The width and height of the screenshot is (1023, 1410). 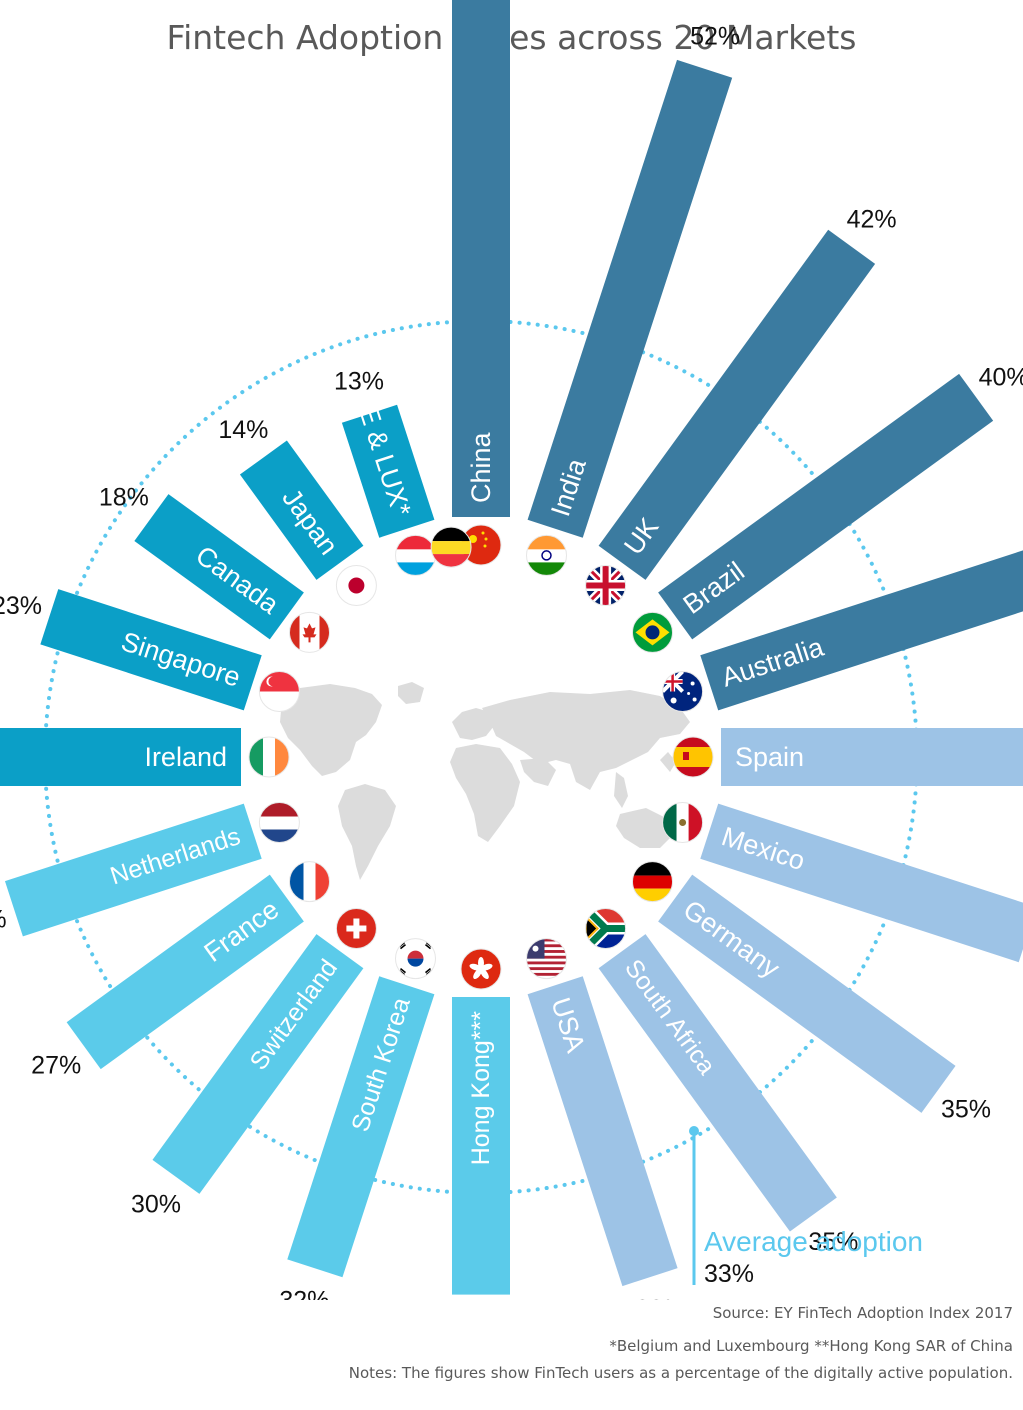 What do you see at coordinates (872, 757) in the screenshot?
I see `bar-spain` at bounding box center [872, 757].